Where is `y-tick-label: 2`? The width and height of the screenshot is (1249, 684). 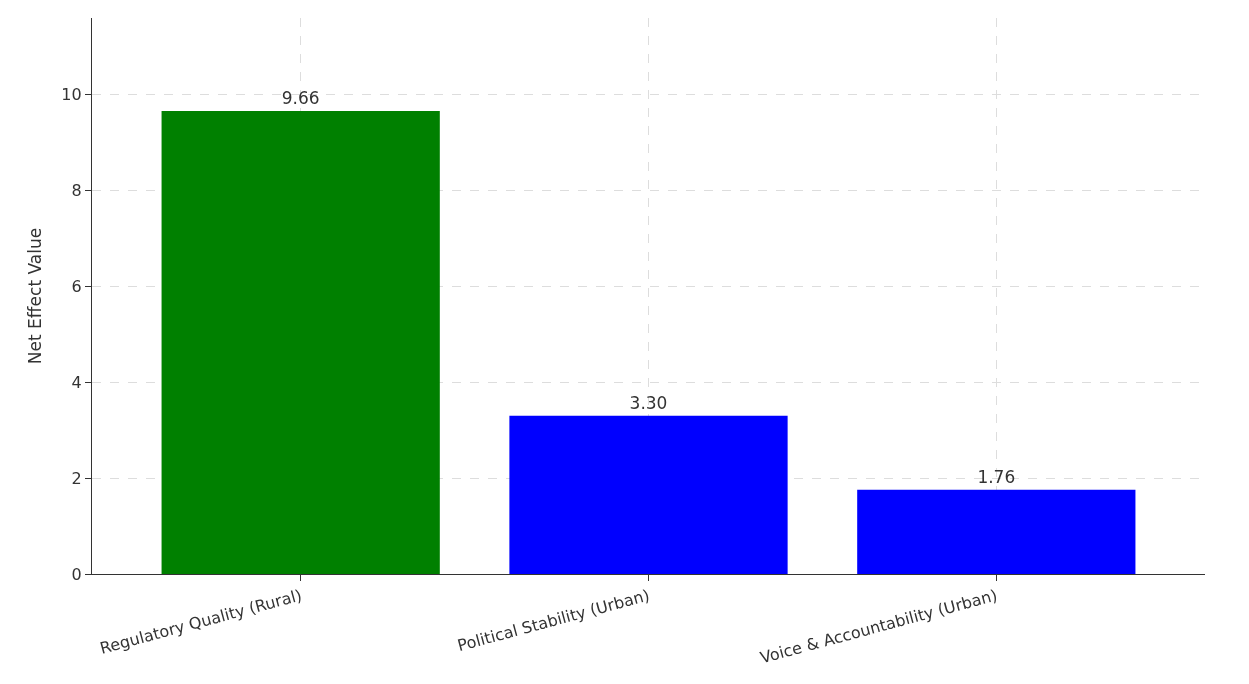 y-tick-label: 2 is located at coordinates (76, 478).